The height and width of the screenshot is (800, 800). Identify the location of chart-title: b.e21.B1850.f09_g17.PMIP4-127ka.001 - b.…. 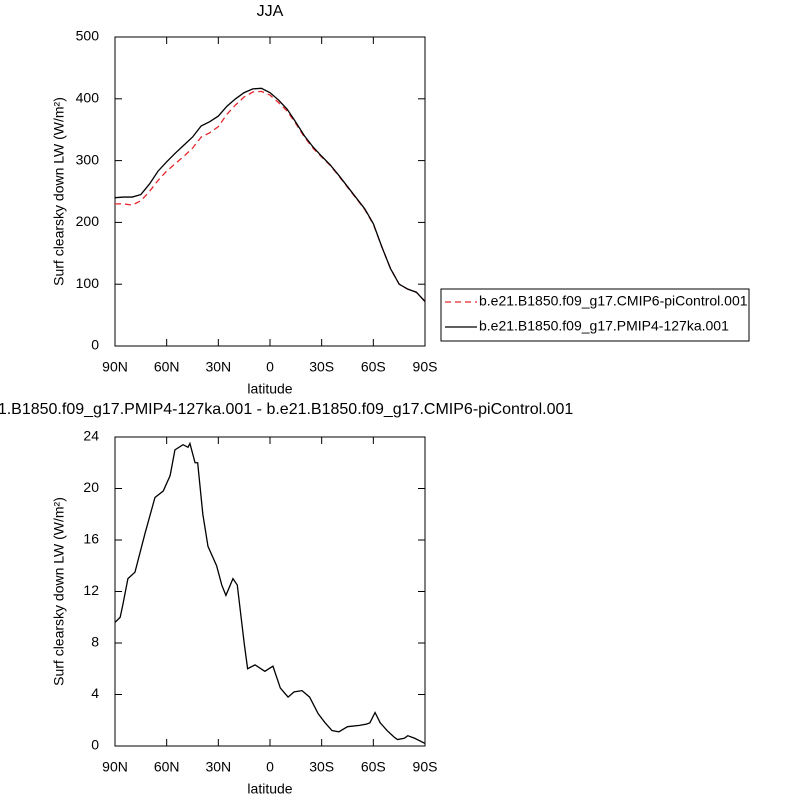
(286, 409).